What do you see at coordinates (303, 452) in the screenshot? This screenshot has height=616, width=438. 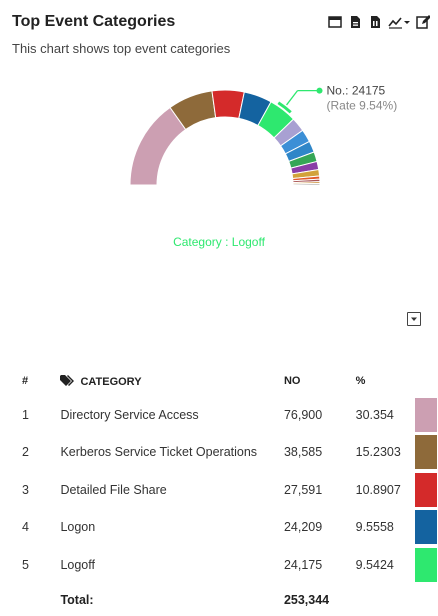 I see `row-count: 38,585` at bounding box center [303, 452].